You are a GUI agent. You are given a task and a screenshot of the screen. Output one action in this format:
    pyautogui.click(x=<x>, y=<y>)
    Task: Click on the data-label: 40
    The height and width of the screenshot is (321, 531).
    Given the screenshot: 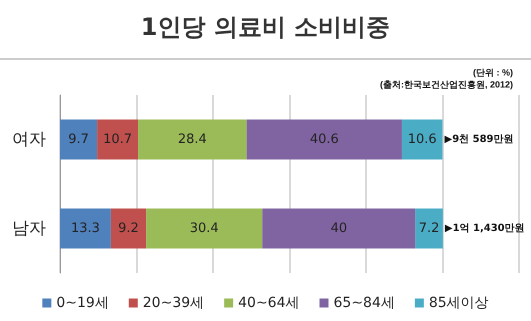 What is the action you would take?
    pyautogui.click(x=339, y=228)
    